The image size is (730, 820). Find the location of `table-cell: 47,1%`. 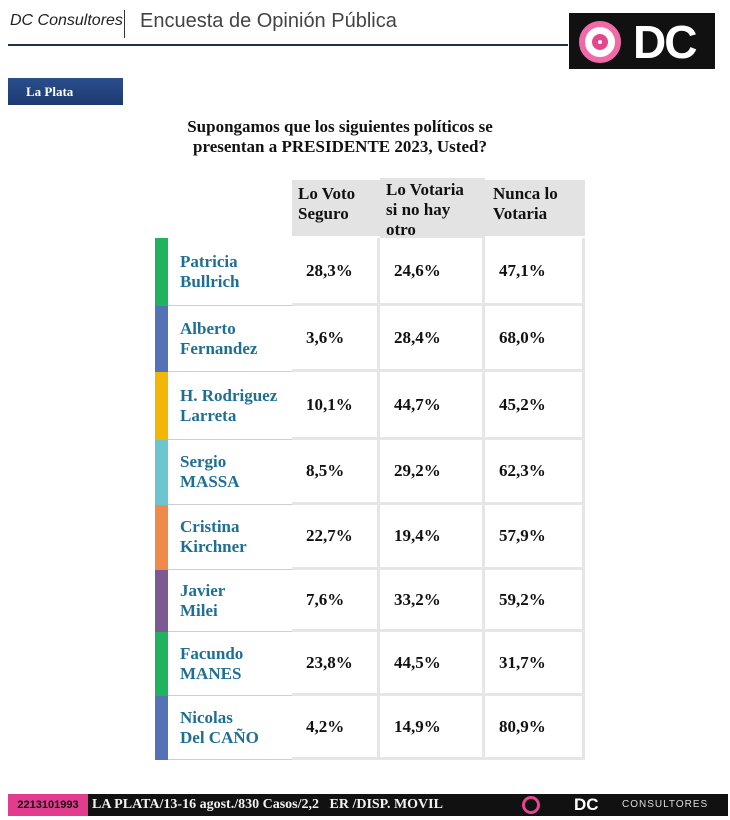

table-cell: 47,1% is located at coordinates (535, 272).